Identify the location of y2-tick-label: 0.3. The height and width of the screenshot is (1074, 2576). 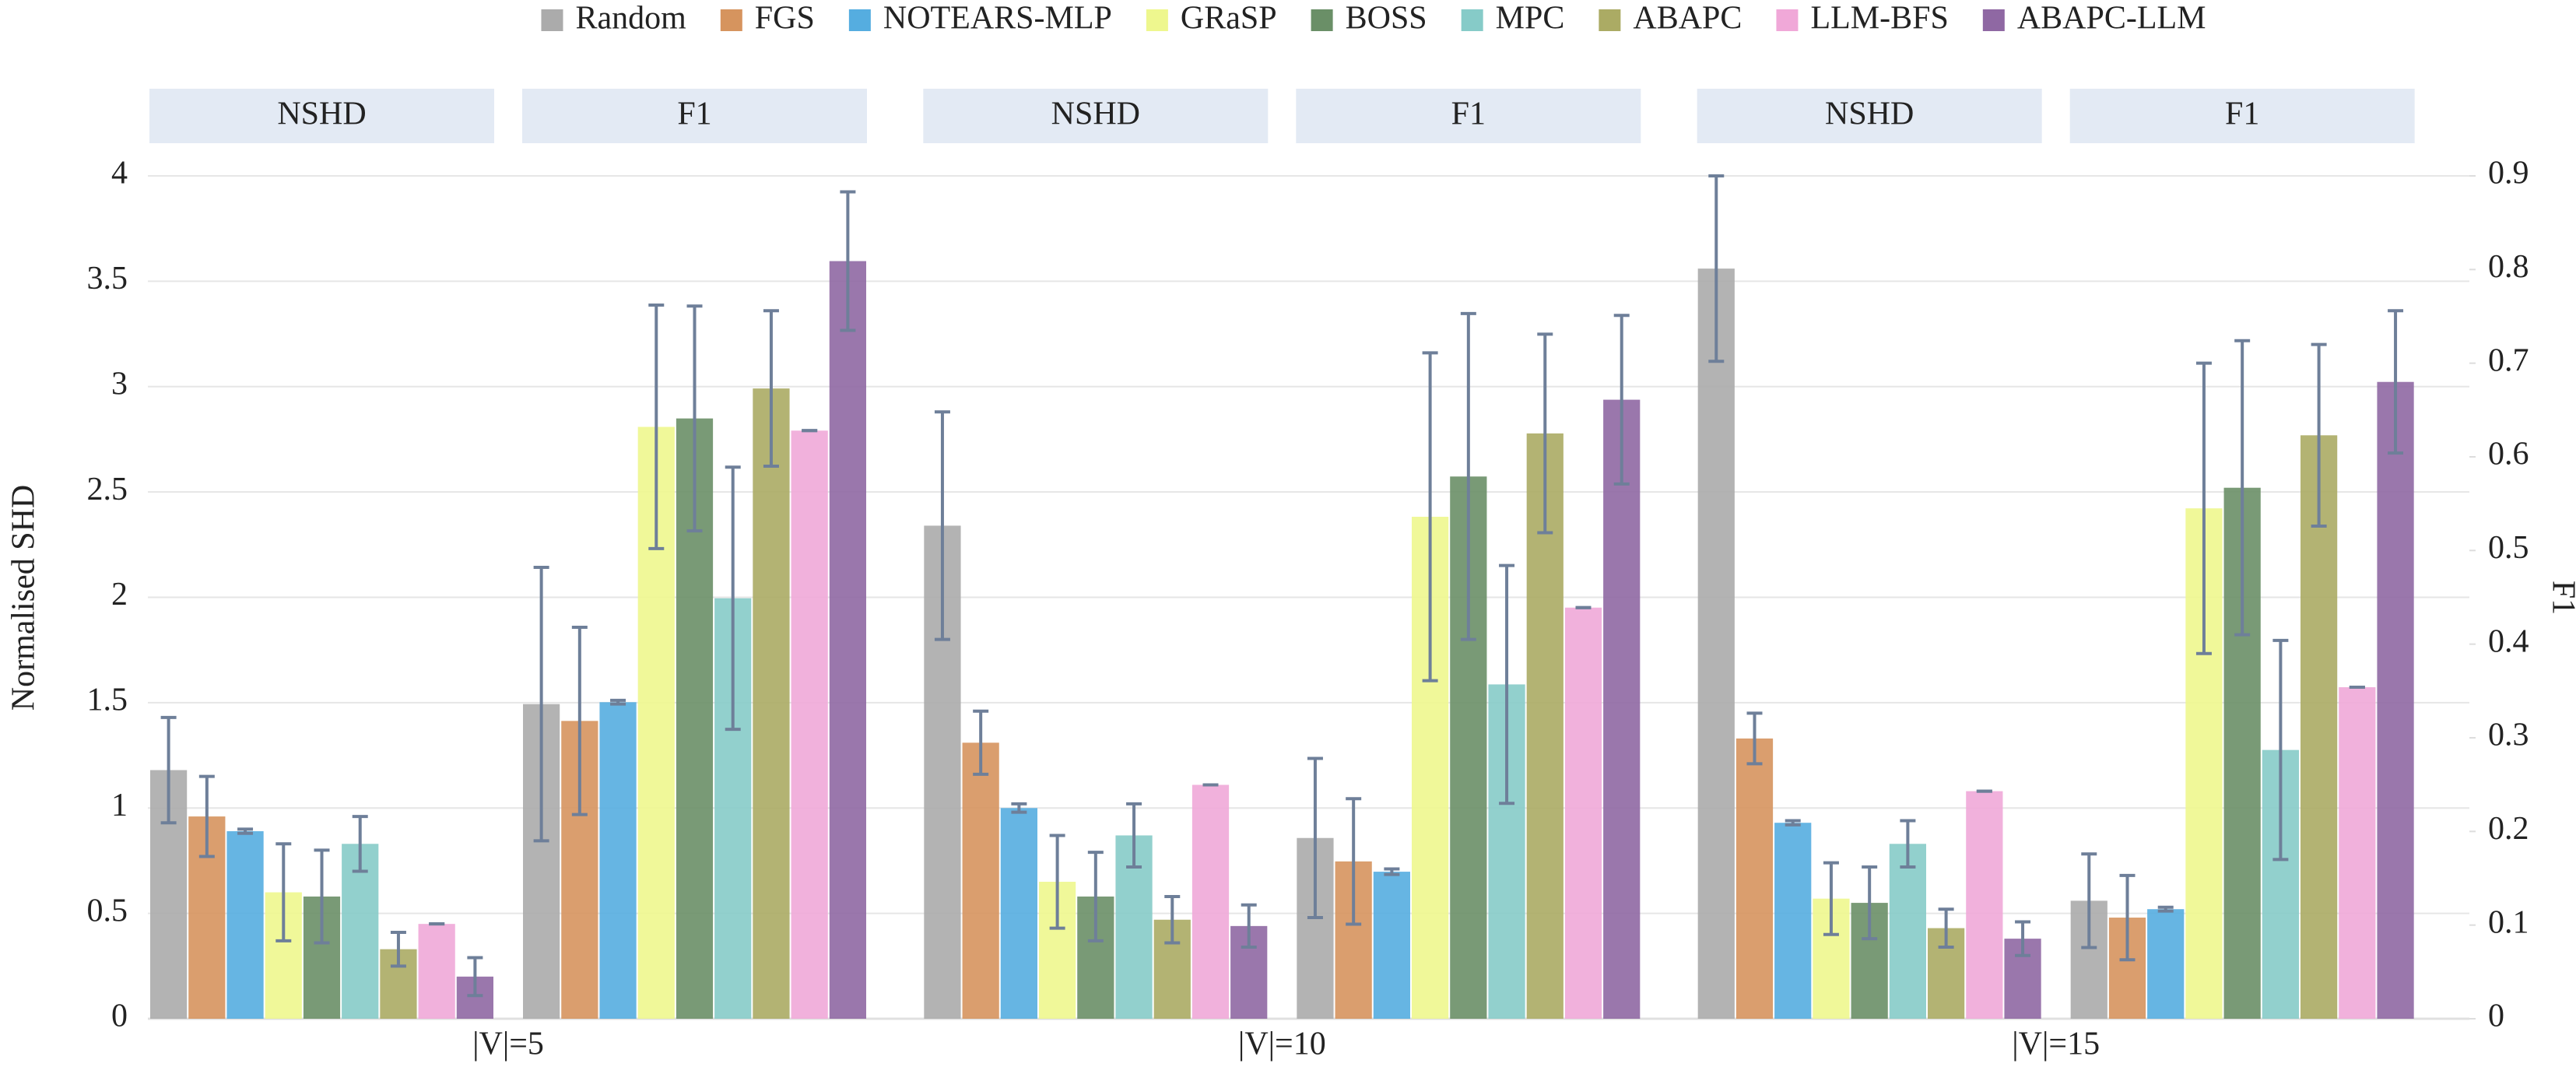
(2509, 735).